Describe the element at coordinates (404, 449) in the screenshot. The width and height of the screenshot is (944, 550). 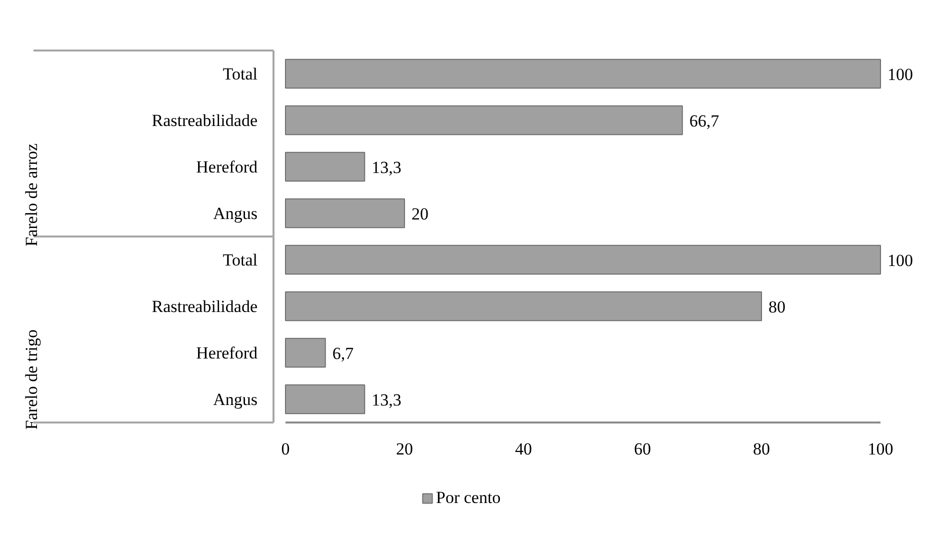
I see `x-tick-label: 20` at that location.